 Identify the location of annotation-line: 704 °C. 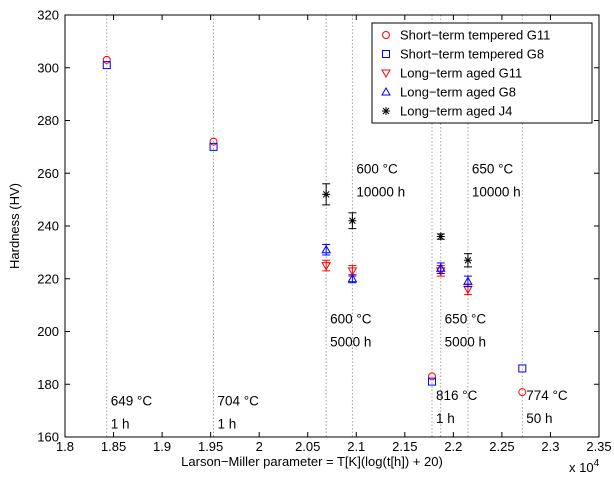
(238, 400).